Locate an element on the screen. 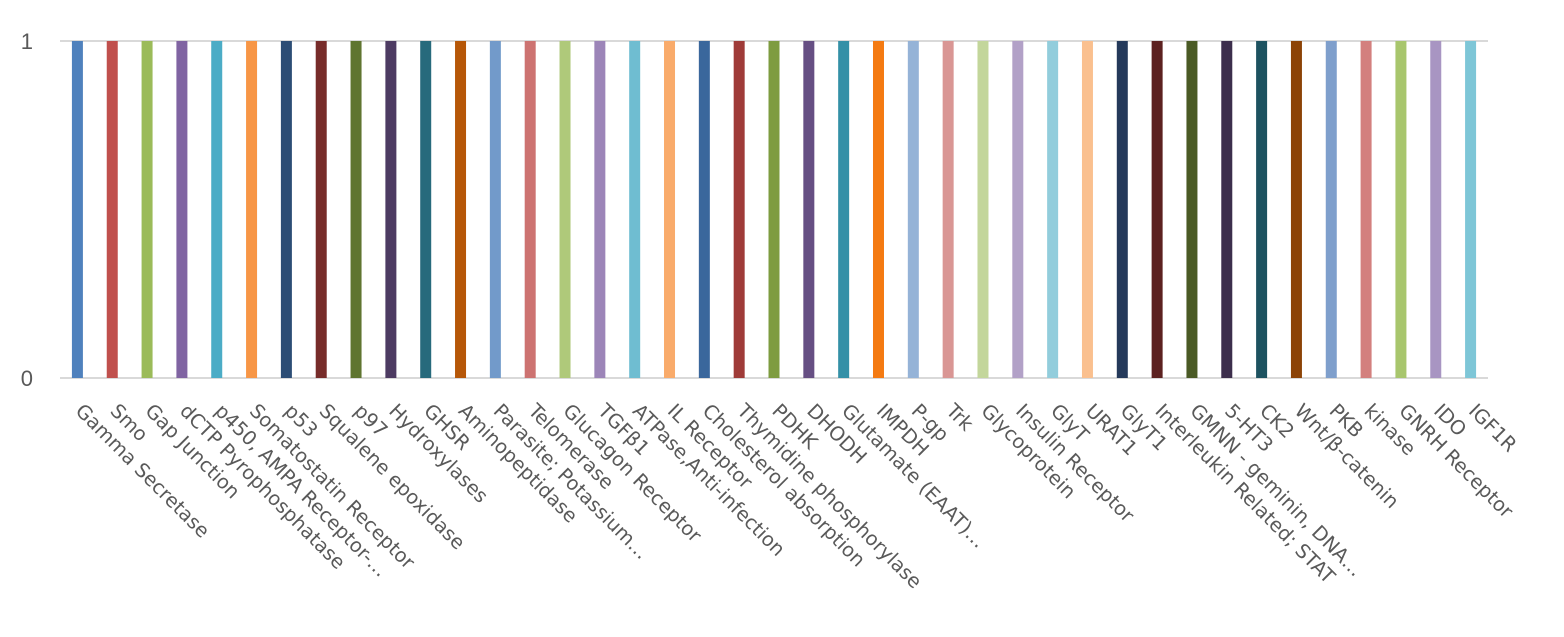 Image resolution: width=1564 pixels, height=637 pixels. y-axis-ticks: 01 is located at coordinates (27, 210).